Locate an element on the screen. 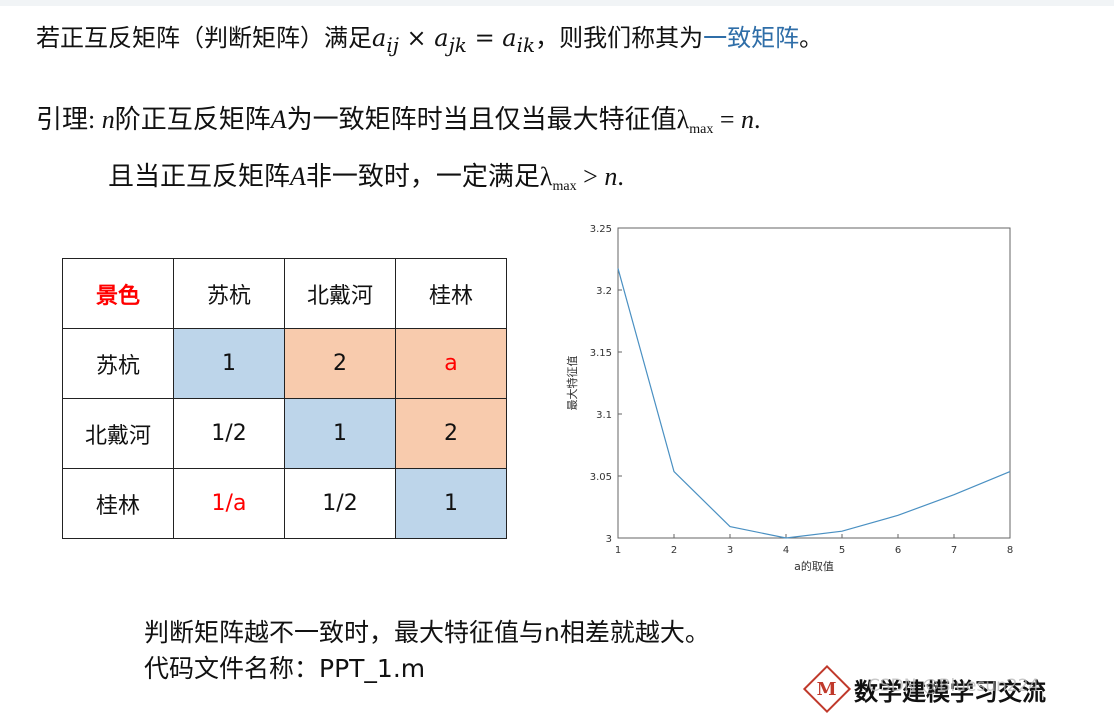 Image resolution: width=1114 pixels, height=713 pixels. top-bar is located at coordinates (557, 3).